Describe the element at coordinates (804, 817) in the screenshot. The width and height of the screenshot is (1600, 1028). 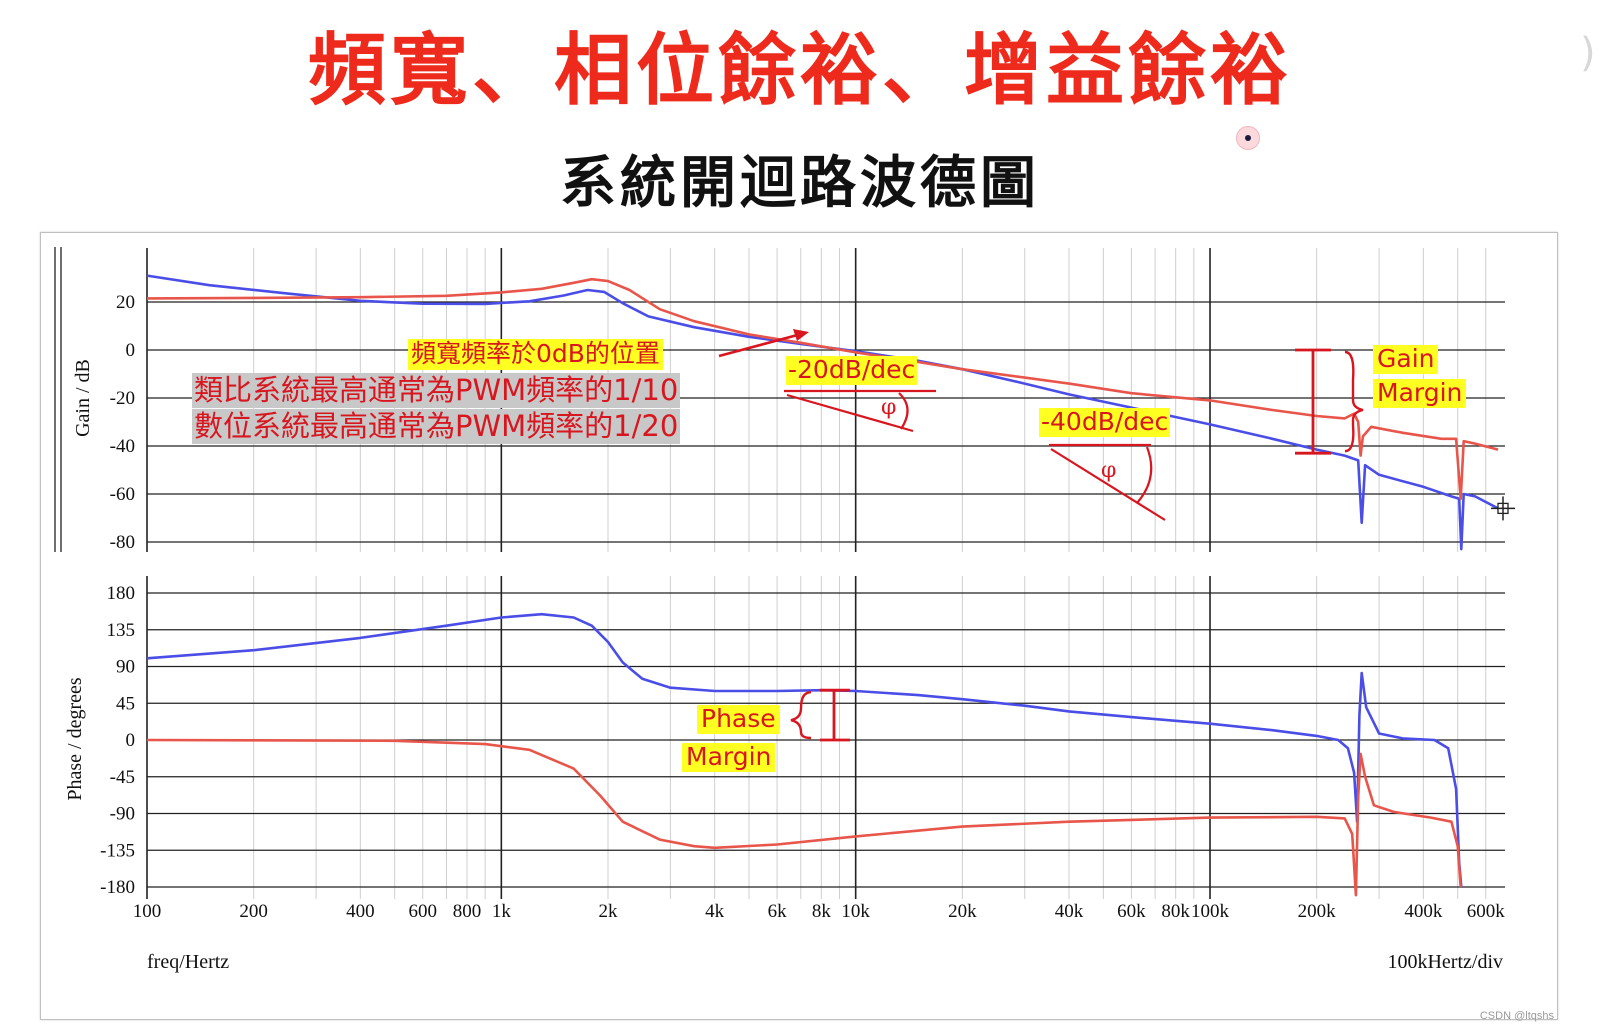
I see `phase-red-curve` at that location.